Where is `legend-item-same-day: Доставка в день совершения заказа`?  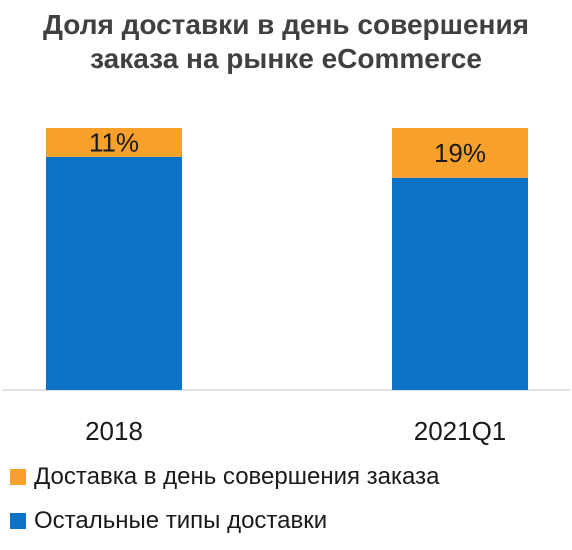 legend-item-same-day: Доставка в день совершения заказа is located at coordinates (224, 477).